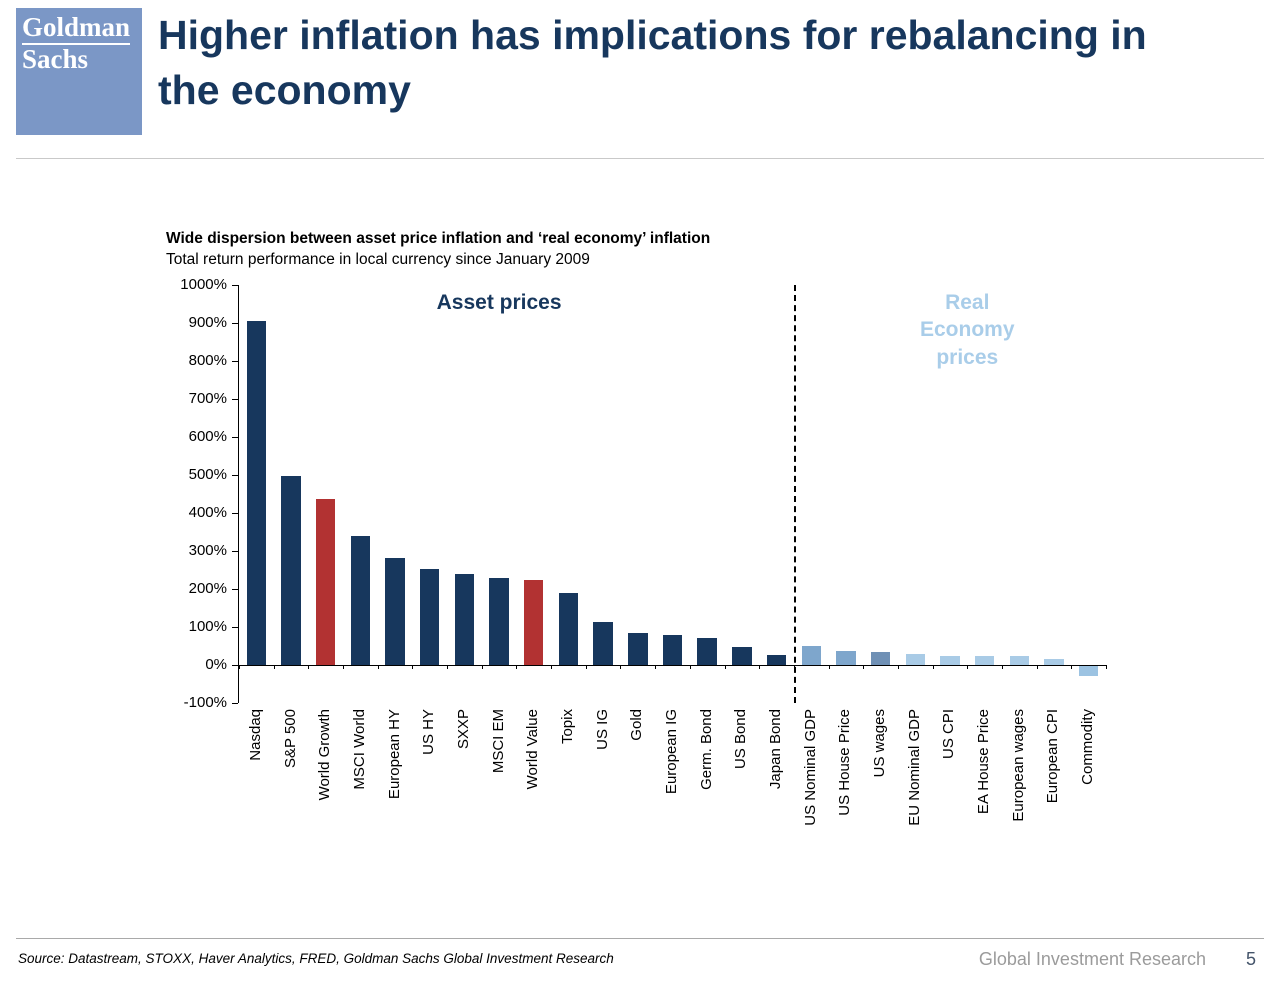 Image resolution: width=1280 pixels, height=984 pixels. What do you see at coordinates (360, 600) in the screenshot?
I see `bar-msci-world` at bounding box center [360, 600].